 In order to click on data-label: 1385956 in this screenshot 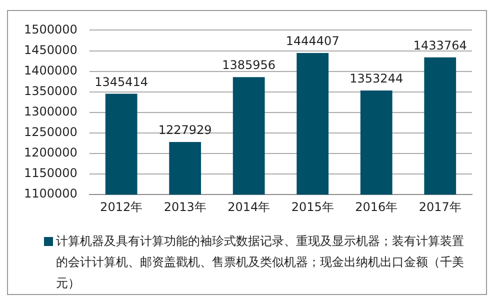, I will do `click(249, 65)`.